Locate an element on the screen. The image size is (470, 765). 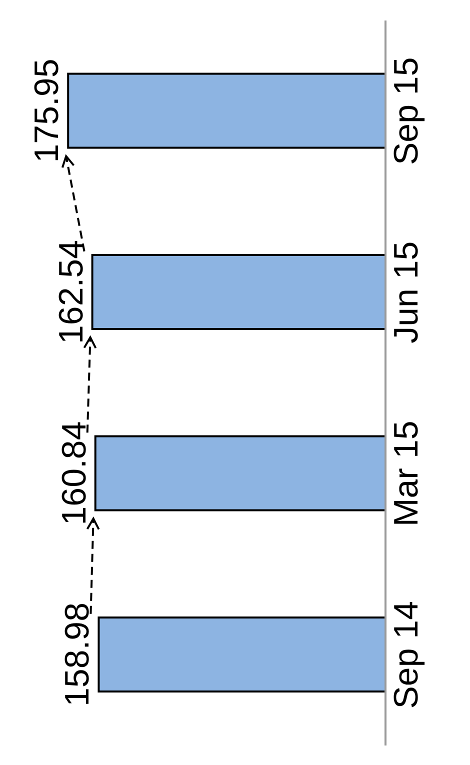
data-label: 158.98 is located at coordinates (77, 654).